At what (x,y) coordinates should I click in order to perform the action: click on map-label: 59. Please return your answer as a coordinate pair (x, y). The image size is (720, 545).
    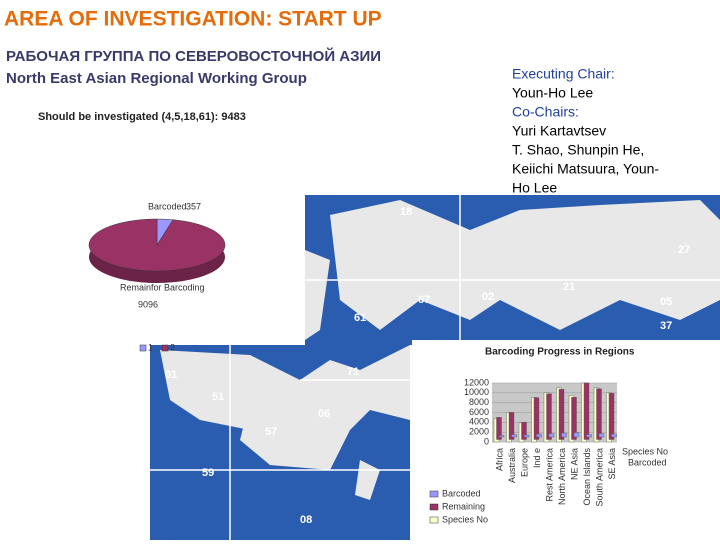
    Looking at the image, I should click on (208, 473).